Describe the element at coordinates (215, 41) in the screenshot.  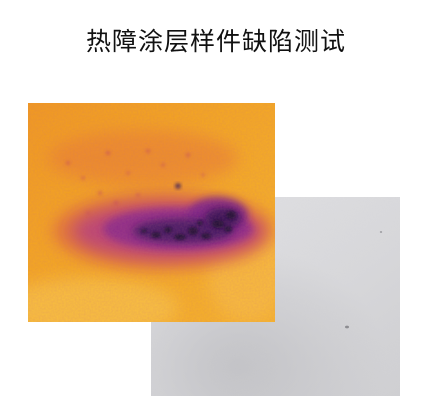
I see `figure-title: 热障涂层样件缺陷测试` at that location.